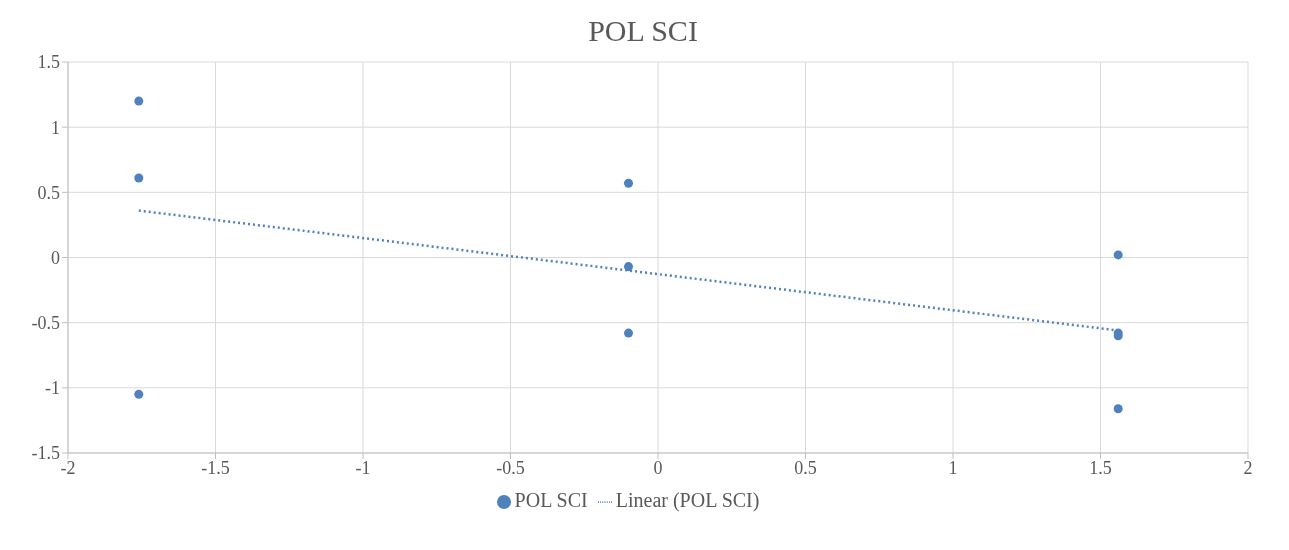 The image size is (1289, 550). Describe the element at coordinates (55, 257) in the screenshot. I see `y-tick-label: 0` at that location.